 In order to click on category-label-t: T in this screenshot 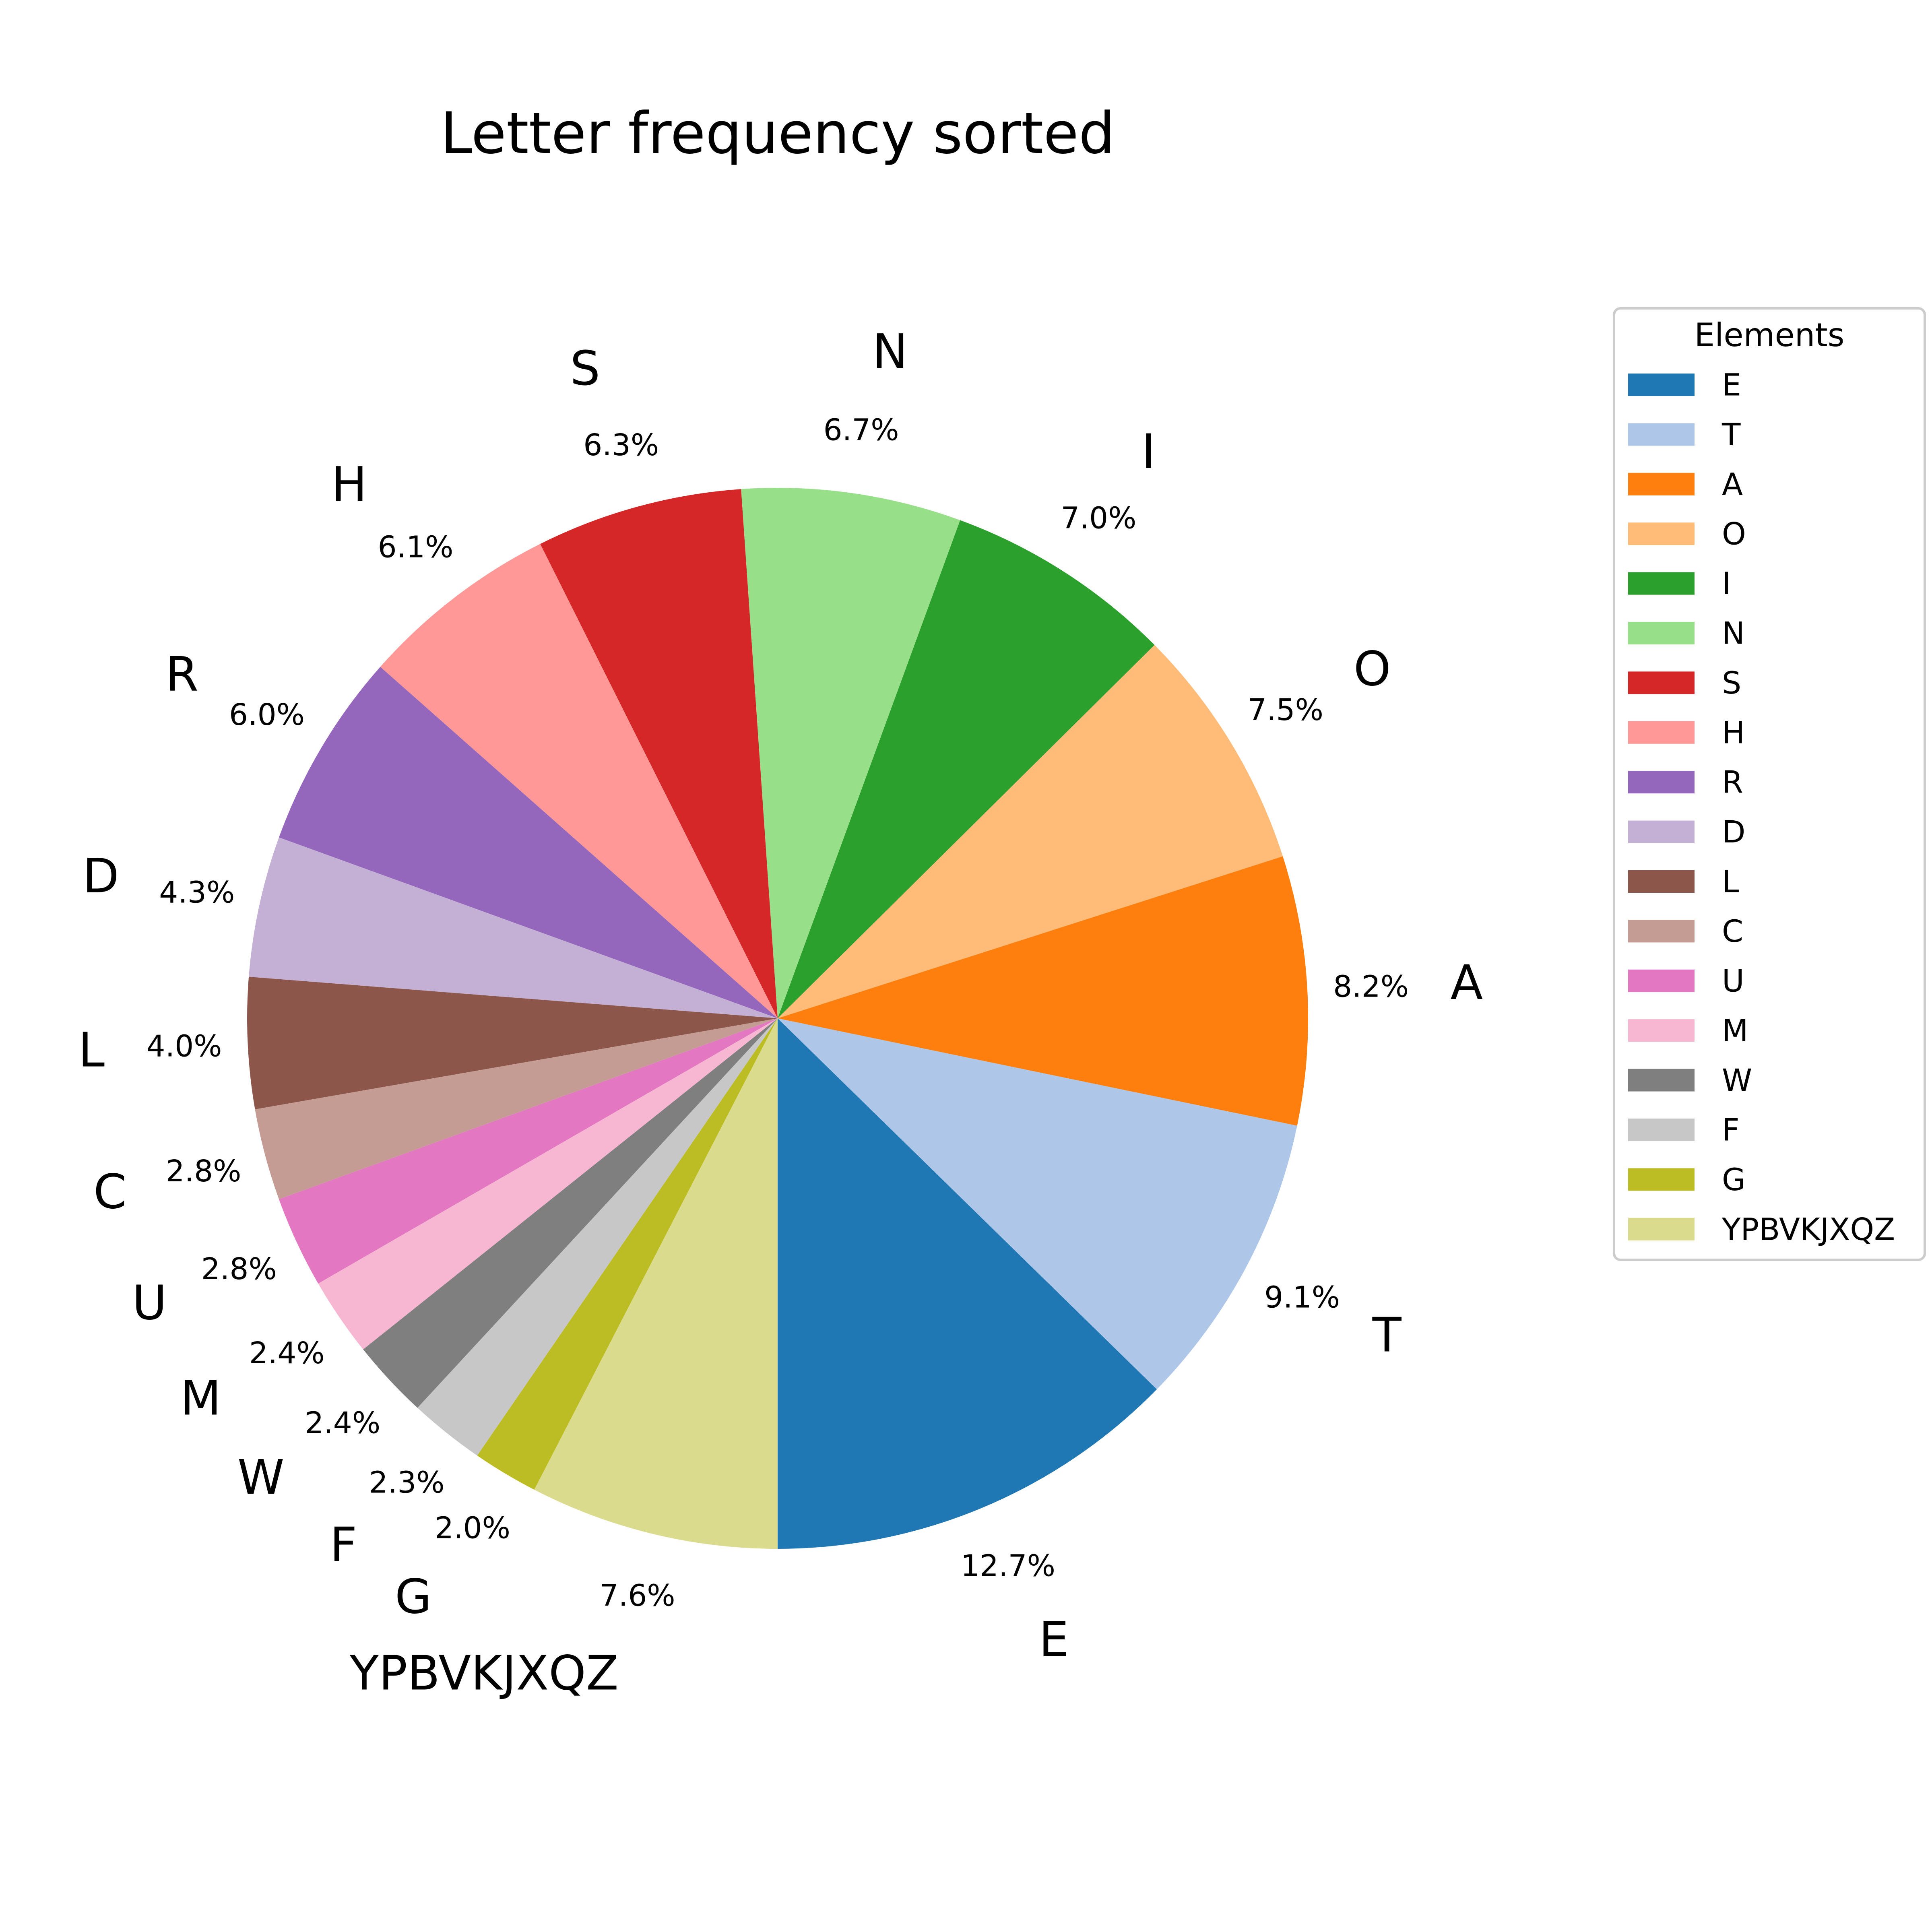, I will do `click(1387, 1334)`.